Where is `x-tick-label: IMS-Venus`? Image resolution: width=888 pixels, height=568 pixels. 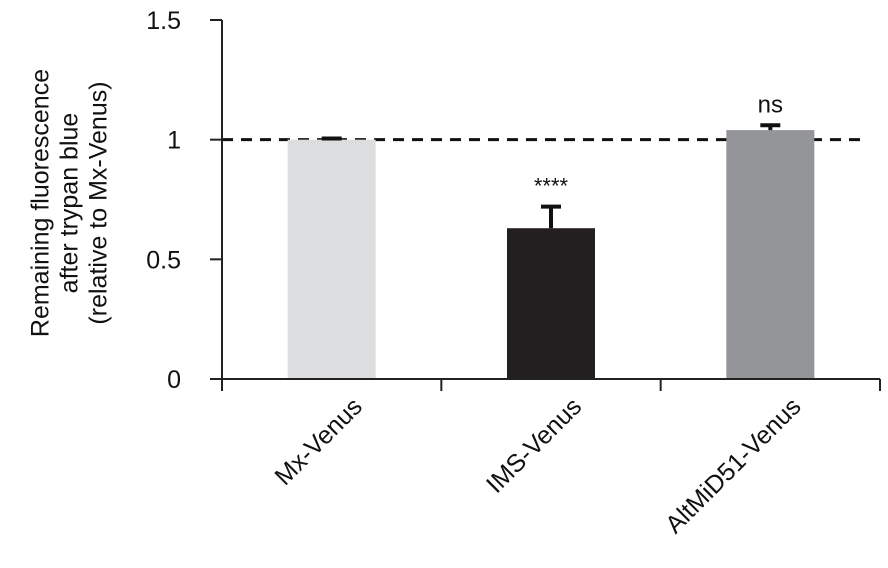
x-tick-label: IMS-Venus is located at coordinates (534, 445).